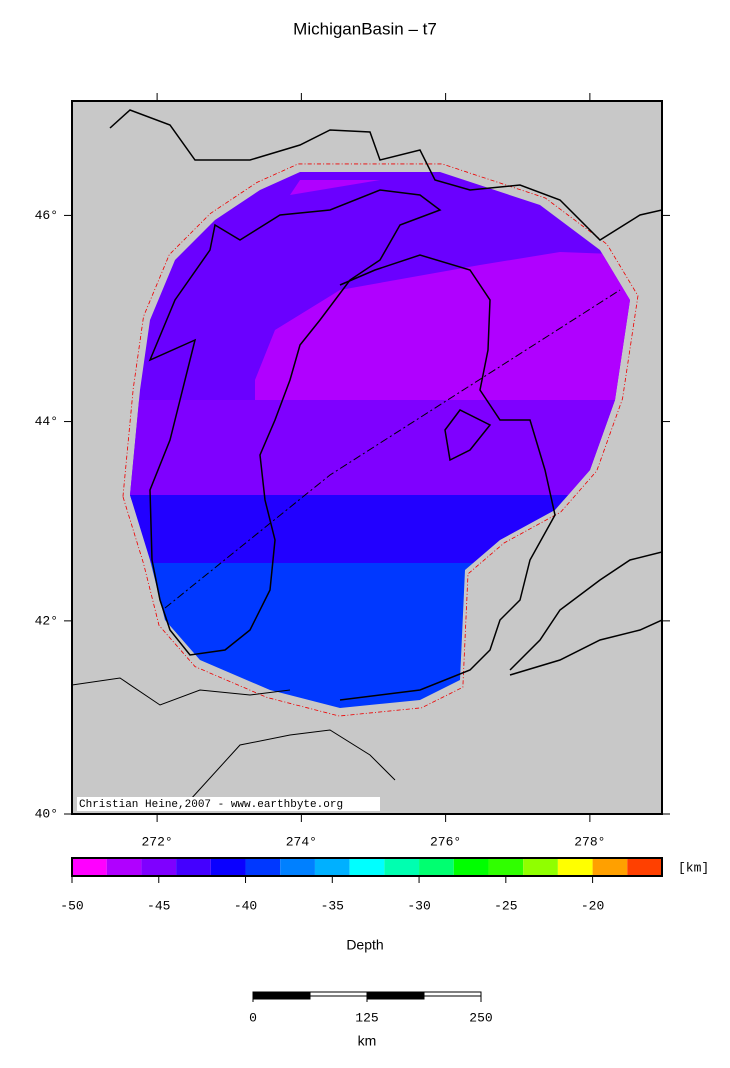 This screenshot has width=730, height=1068. Describe the element at coordinates (505, 905) in the screenshot. I see `colorbar-tick-label: -25` at that location.